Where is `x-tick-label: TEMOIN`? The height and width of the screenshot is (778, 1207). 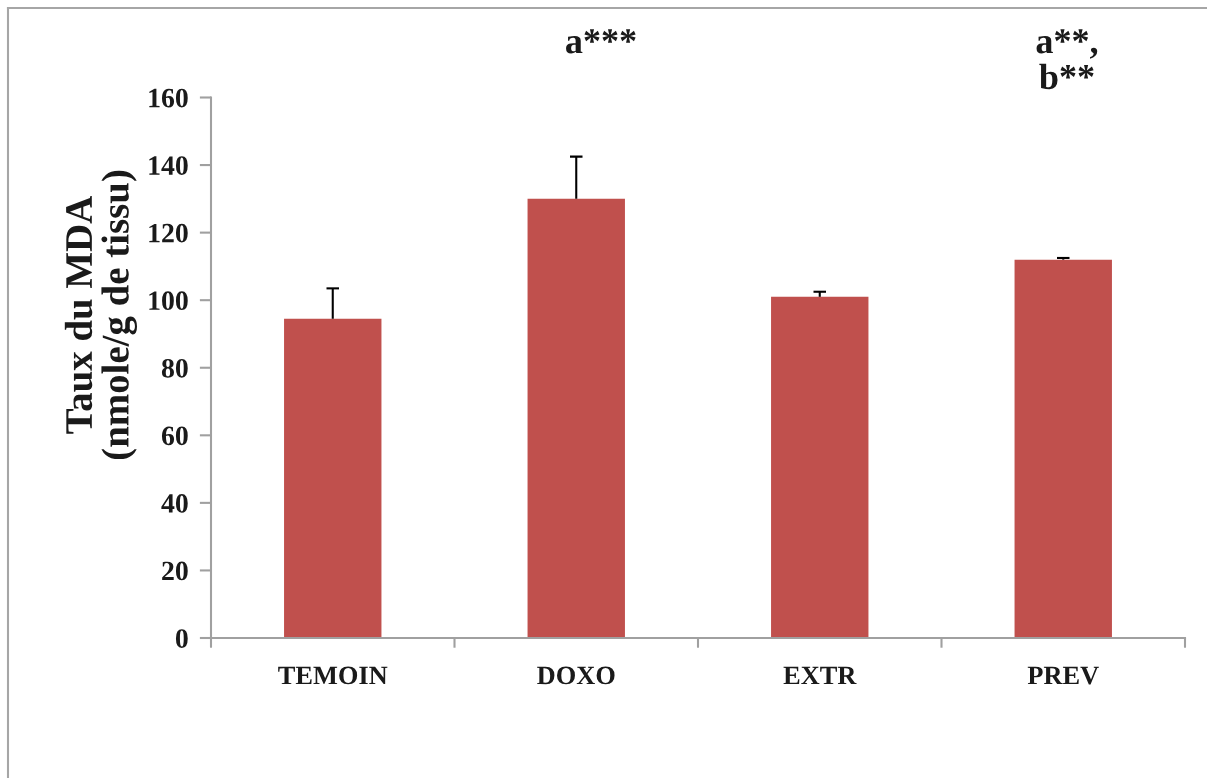
x-tick-label: TEMOIN is located at coordinates (333, 675).